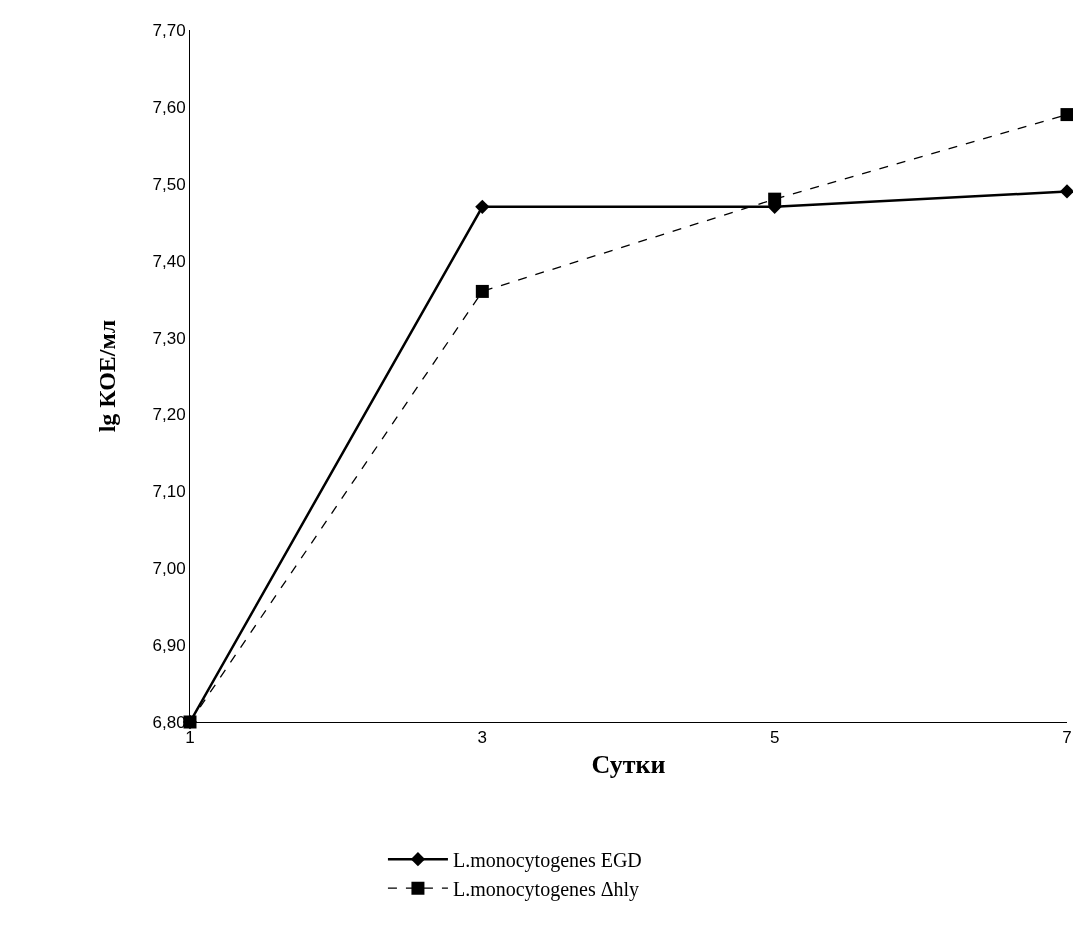 The image size is (1073, 937). What do you see at coordinates (774, 738) in the screenshot?
I see `x-tick-label: 5` at bounding box center [774, 738].